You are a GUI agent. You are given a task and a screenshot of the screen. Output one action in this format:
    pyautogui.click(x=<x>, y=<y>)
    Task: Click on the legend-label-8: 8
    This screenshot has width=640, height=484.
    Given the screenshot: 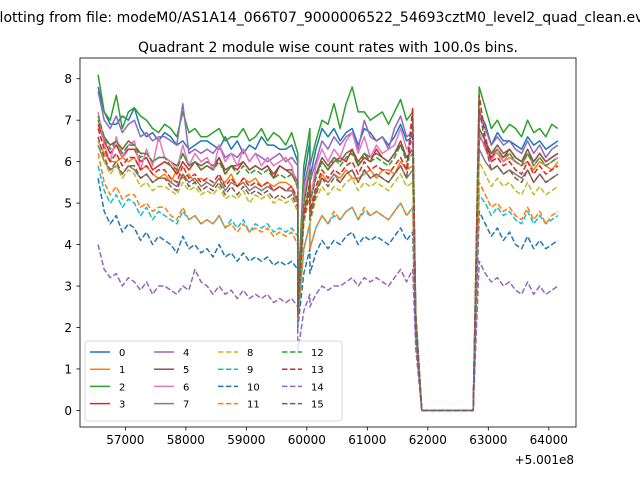 What is the action you would take?
    pyautogui.click(x=250, y=353)
    